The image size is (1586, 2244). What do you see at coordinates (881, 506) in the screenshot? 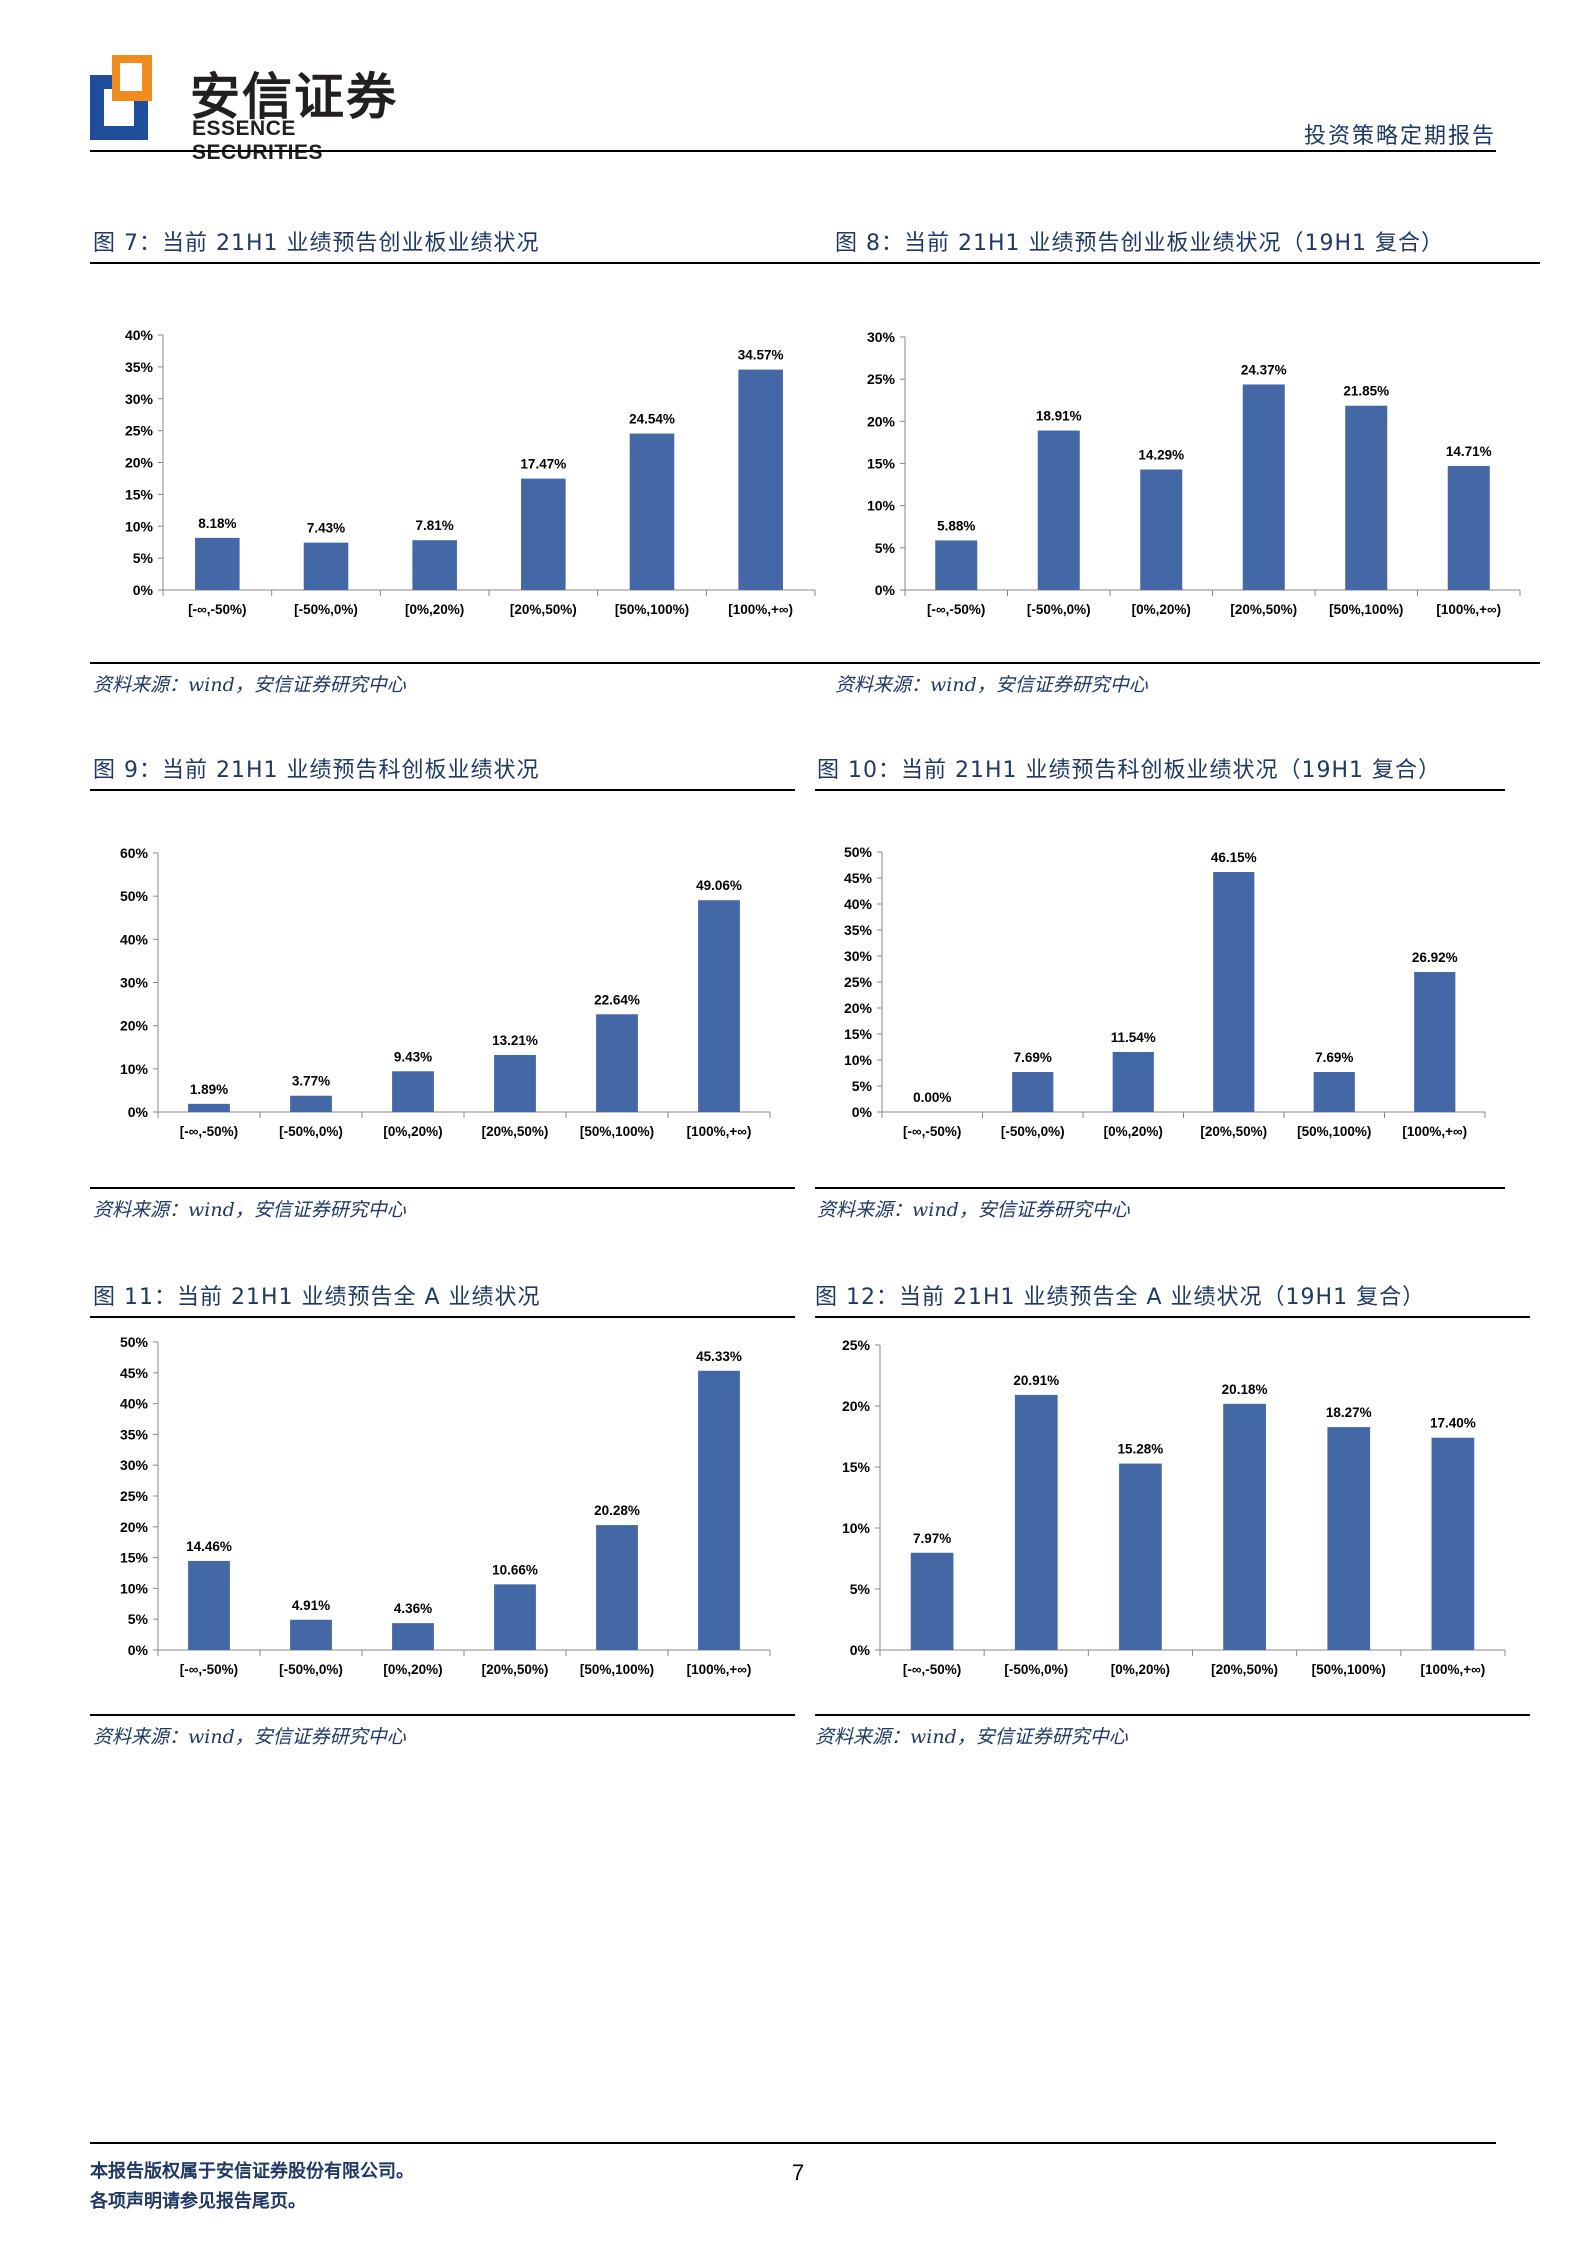
I see `chart-8-y-tick-label: 10%` at bounding box center [881, 506].